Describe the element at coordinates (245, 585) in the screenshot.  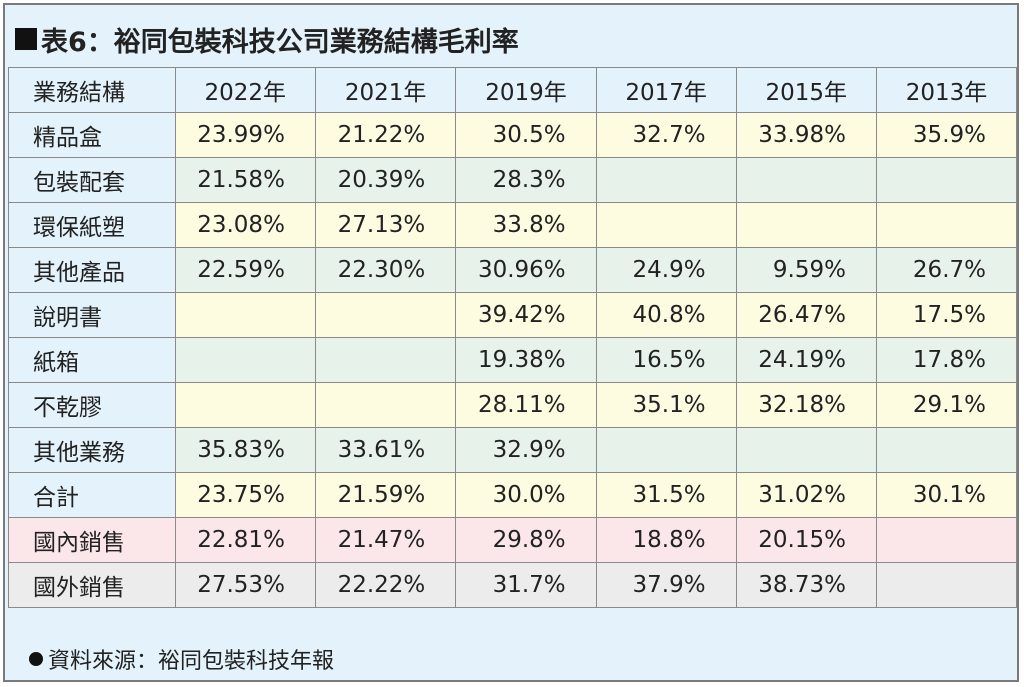
I see `margin-value-cell: 27.53%` at that location.